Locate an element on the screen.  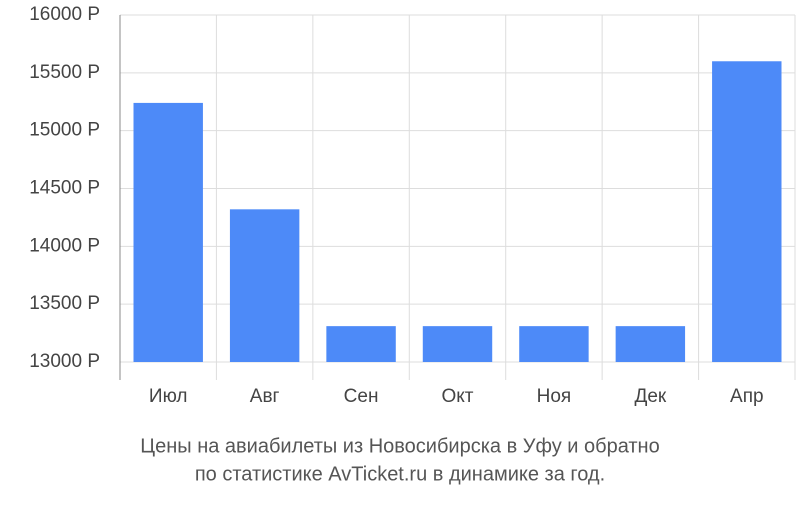
y-tick-label: 16000 Р is located at coordinates (64, 14).